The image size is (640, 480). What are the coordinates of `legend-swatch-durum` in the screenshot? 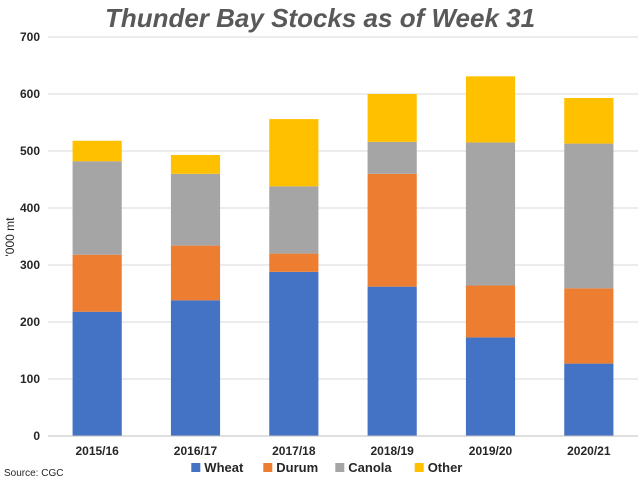 It's located at (268, 467).